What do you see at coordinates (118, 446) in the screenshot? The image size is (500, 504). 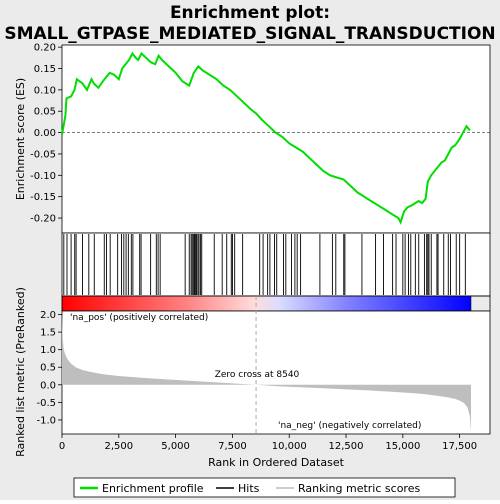 I see `metric-x-tick-label: 2,500` at bounding box center [118, 446].